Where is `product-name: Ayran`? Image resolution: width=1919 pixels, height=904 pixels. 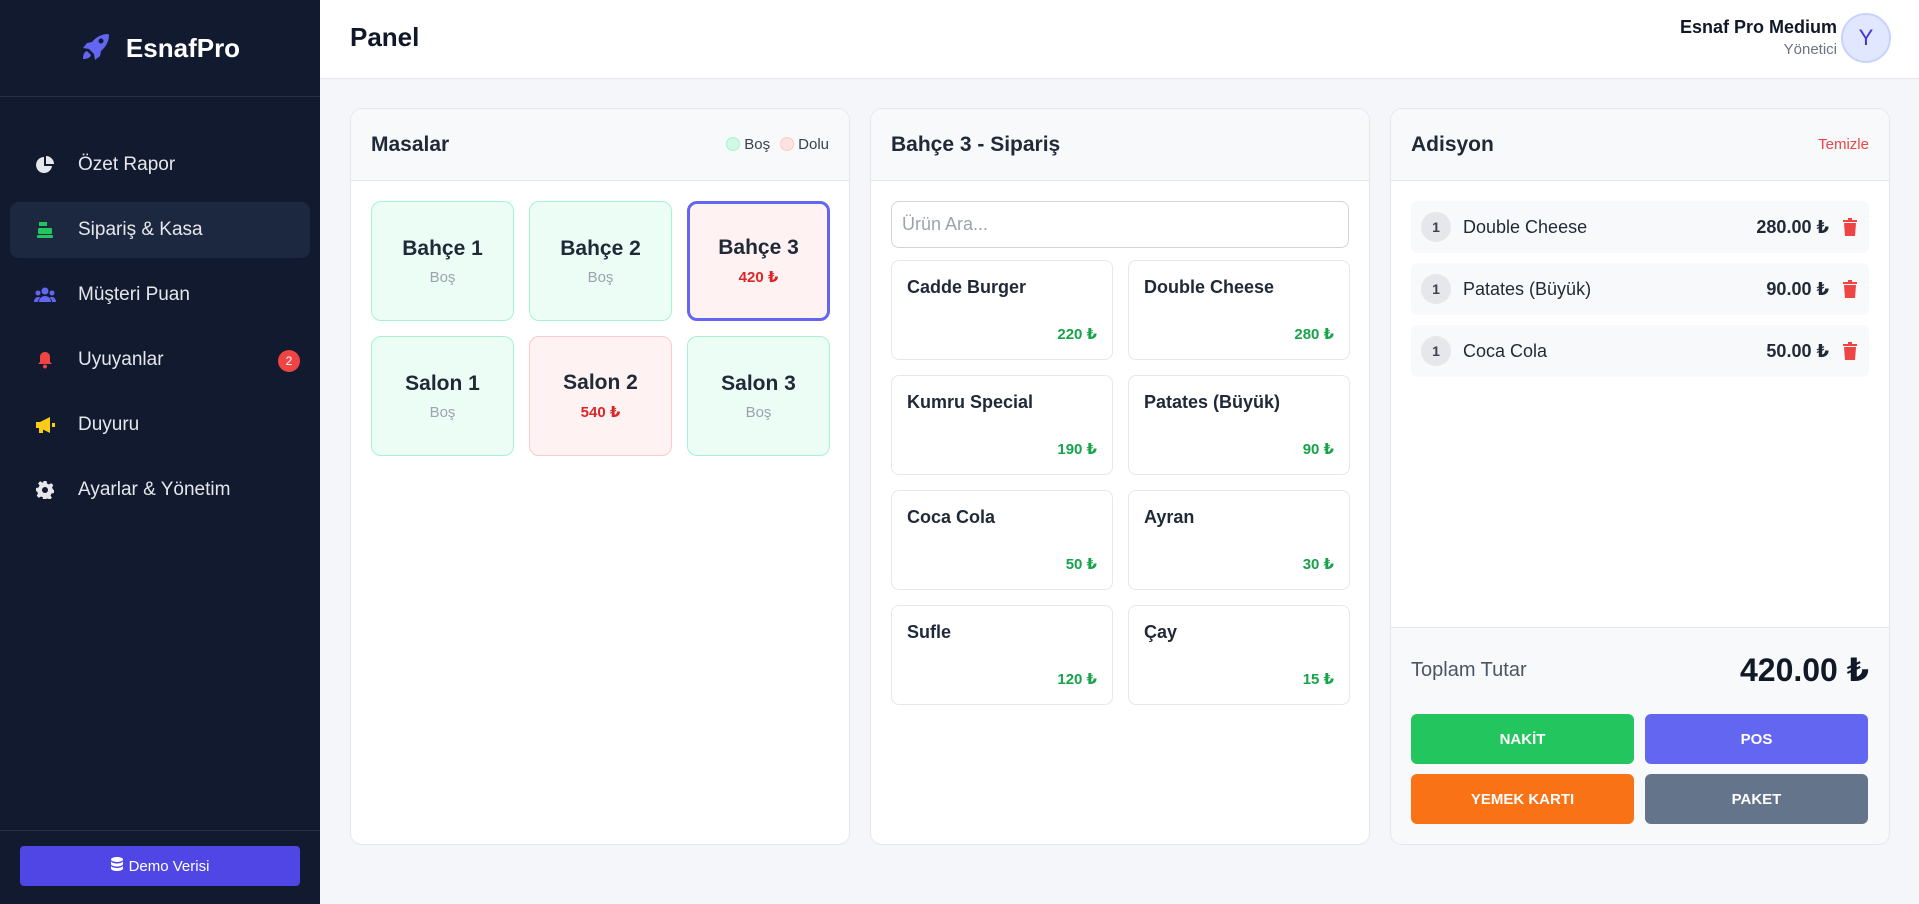
product-name: Ayran is located at coordinates (1169, 517).